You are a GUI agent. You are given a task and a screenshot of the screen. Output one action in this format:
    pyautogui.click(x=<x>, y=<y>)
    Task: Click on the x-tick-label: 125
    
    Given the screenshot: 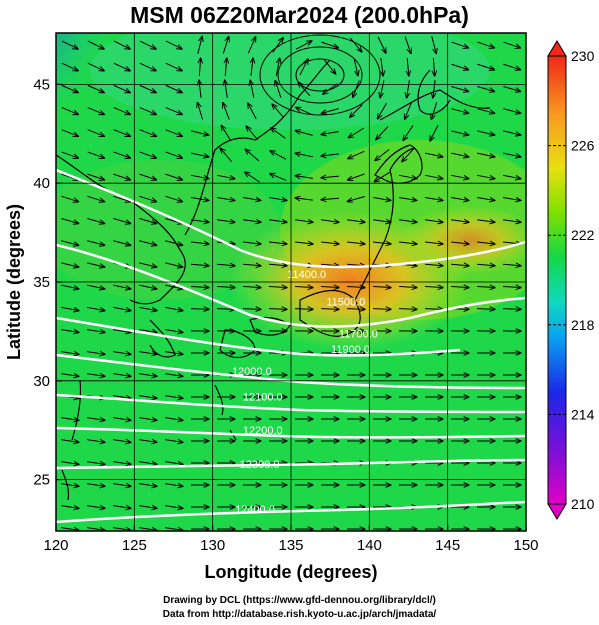 What is the action you would take?
    pyautogui.click(x=134, y=545)
    